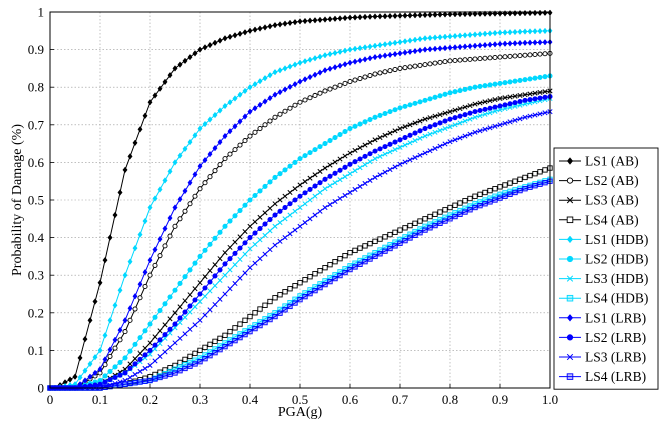 This screenshot has height=425, width=661. Describe the element at coordinates (36, 275) in the screenshot. I see `y-tick-label: 0.3` at that location.